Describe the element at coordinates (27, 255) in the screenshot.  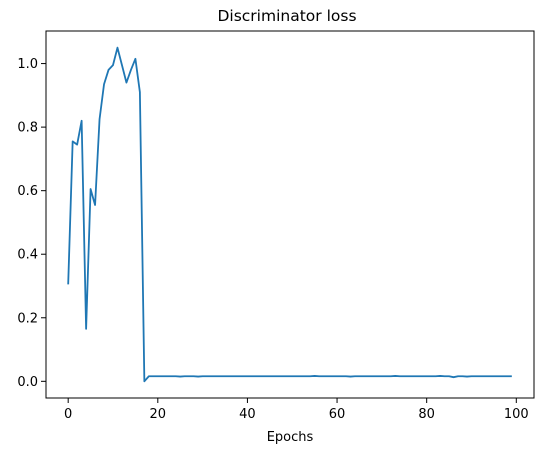
I see `y-tick-label: 0.4` at that location.